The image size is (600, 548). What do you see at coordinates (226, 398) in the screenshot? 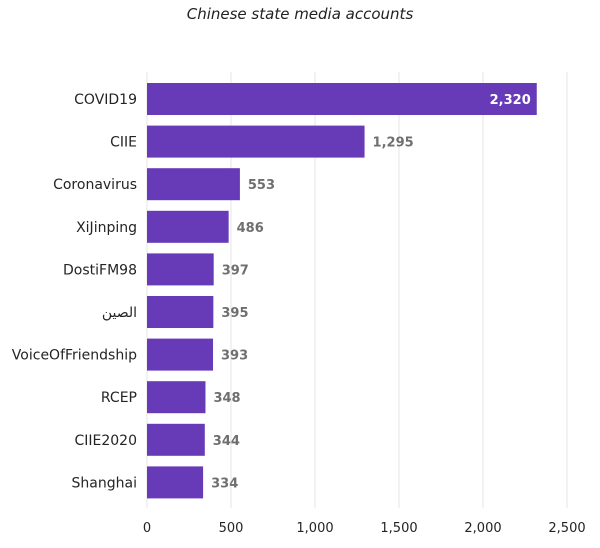
I see `value-label: 348` at bounding box center [226, 398].